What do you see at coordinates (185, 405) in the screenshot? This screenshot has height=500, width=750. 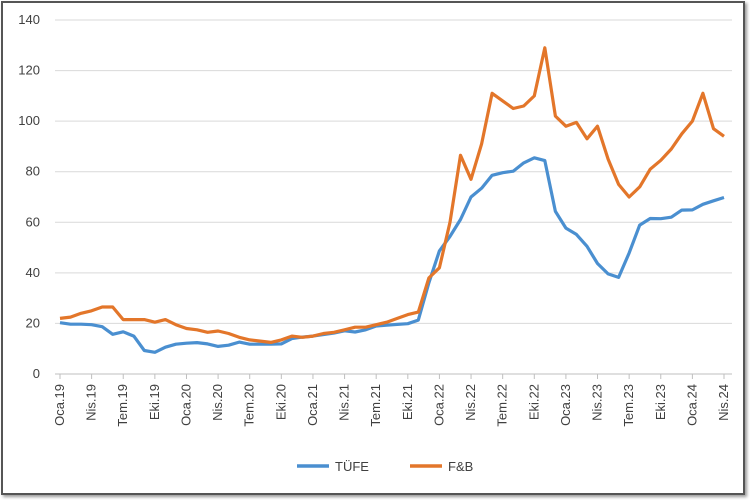 I see `x-tick-label: Oca.20` at bounding box center [185, 405].